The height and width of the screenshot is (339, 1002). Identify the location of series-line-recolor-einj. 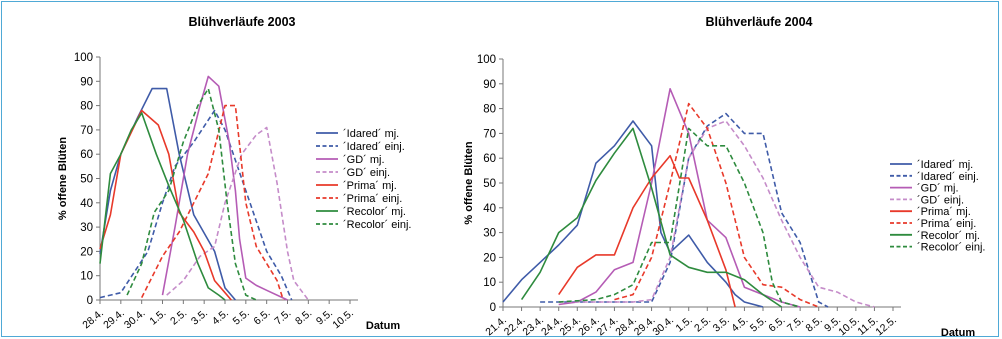
(679, 217).